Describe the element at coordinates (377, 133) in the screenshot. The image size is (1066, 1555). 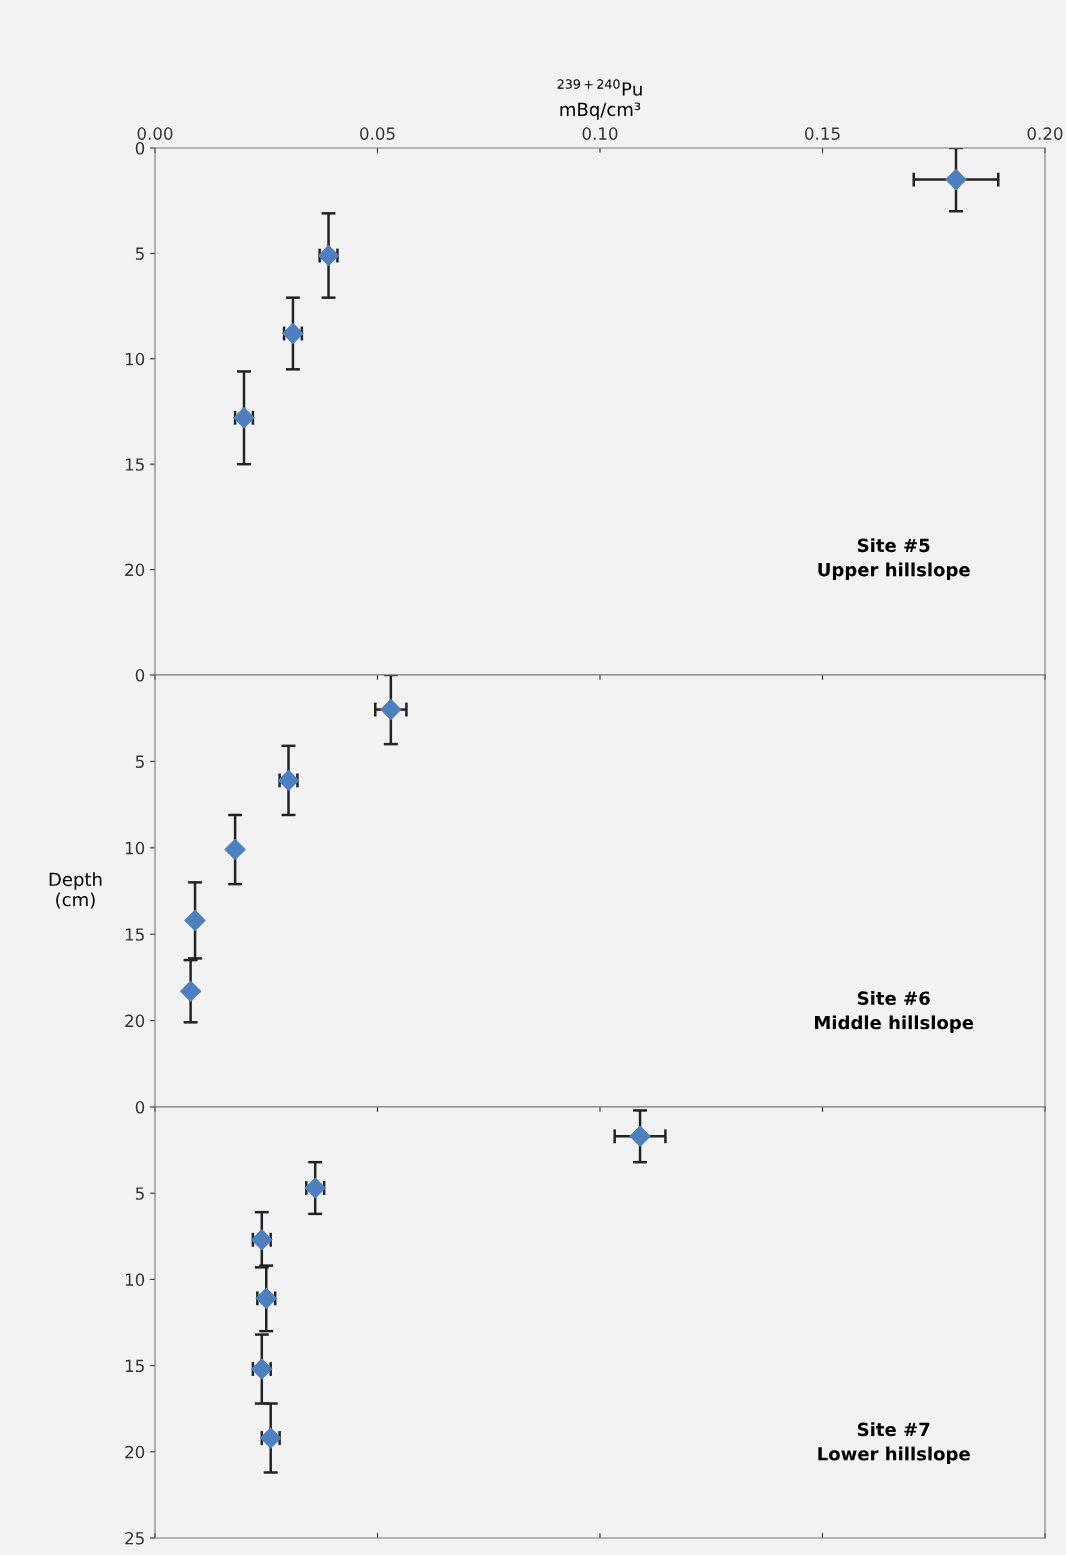
I see `x-tick-label: 0.05` at that location.